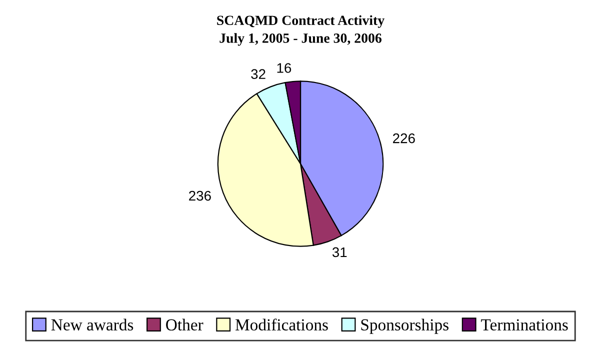 The image size is (601, 356). I want to click on data-label: 16, so click(284, 68).